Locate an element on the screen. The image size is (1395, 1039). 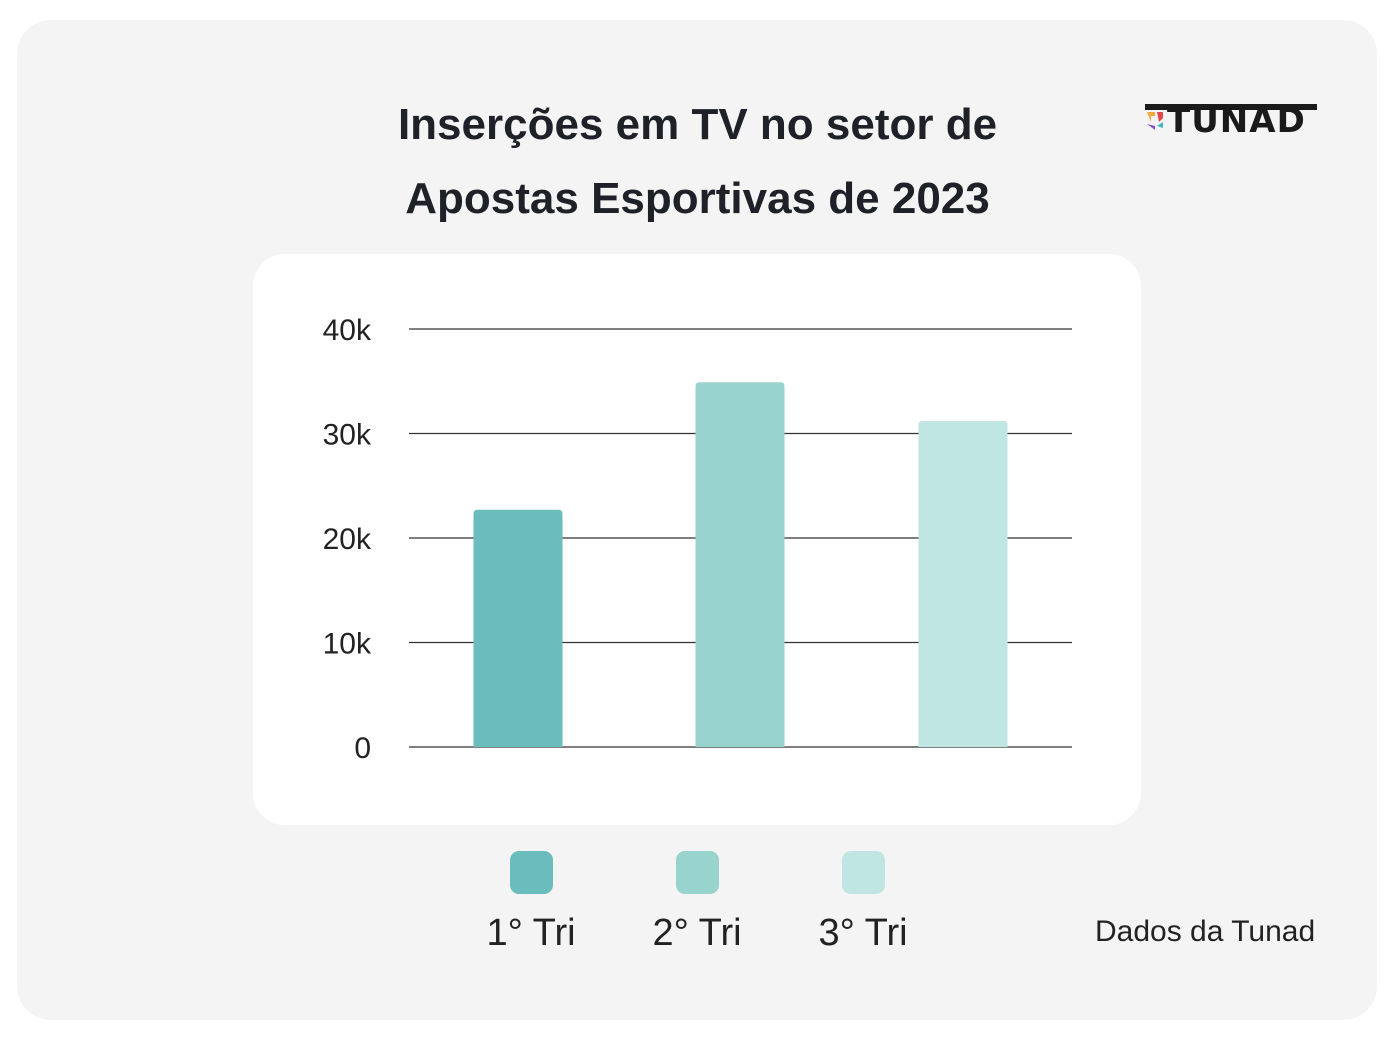
y-tick-label: 40k is located at coordinates (347, 330).